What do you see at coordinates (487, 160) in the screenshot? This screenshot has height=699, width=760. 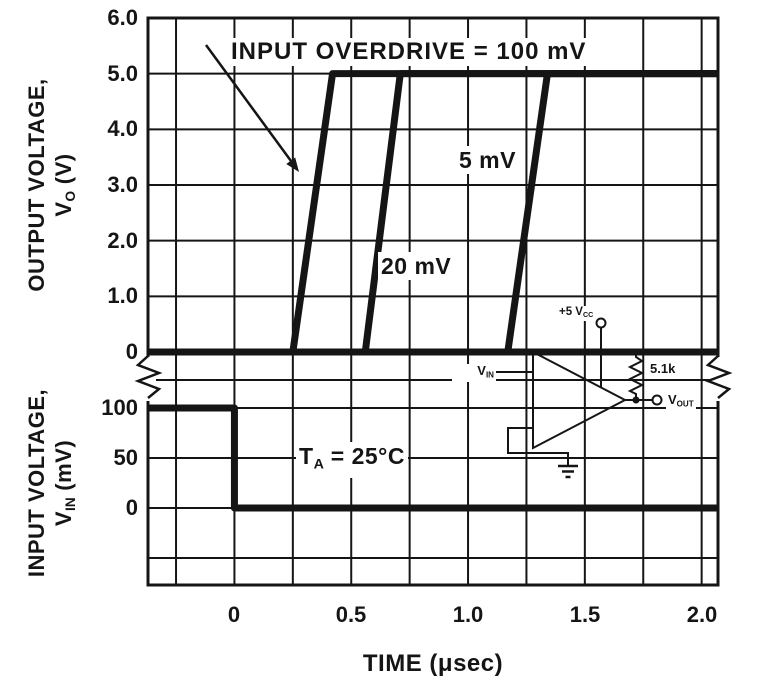 I see `annotation-5mv: 5 mV` at bounding box center [487, 160].